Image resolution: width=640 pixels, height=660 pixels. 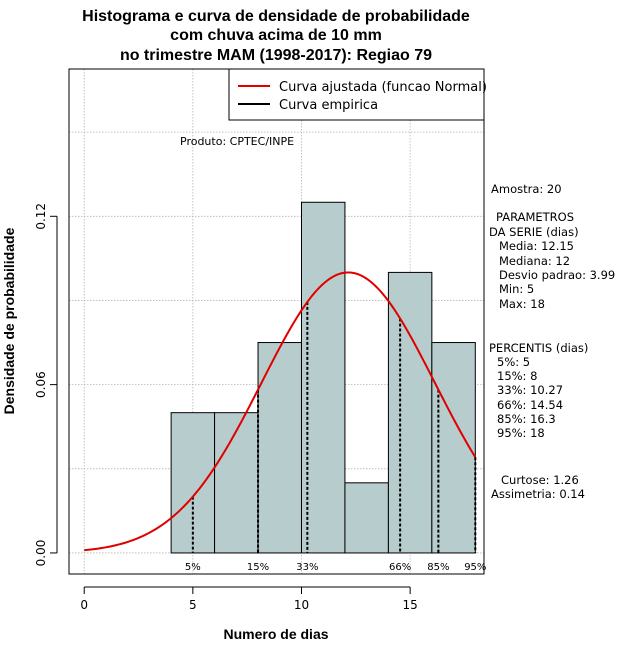 I want to click on x-tick-label: 0, so click(x=84, y=605).